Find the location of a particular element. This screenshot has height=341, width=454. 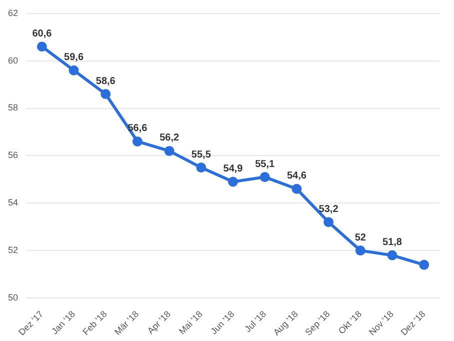

x-tick-label: Mai '18 is located at coordinates (190, 322).